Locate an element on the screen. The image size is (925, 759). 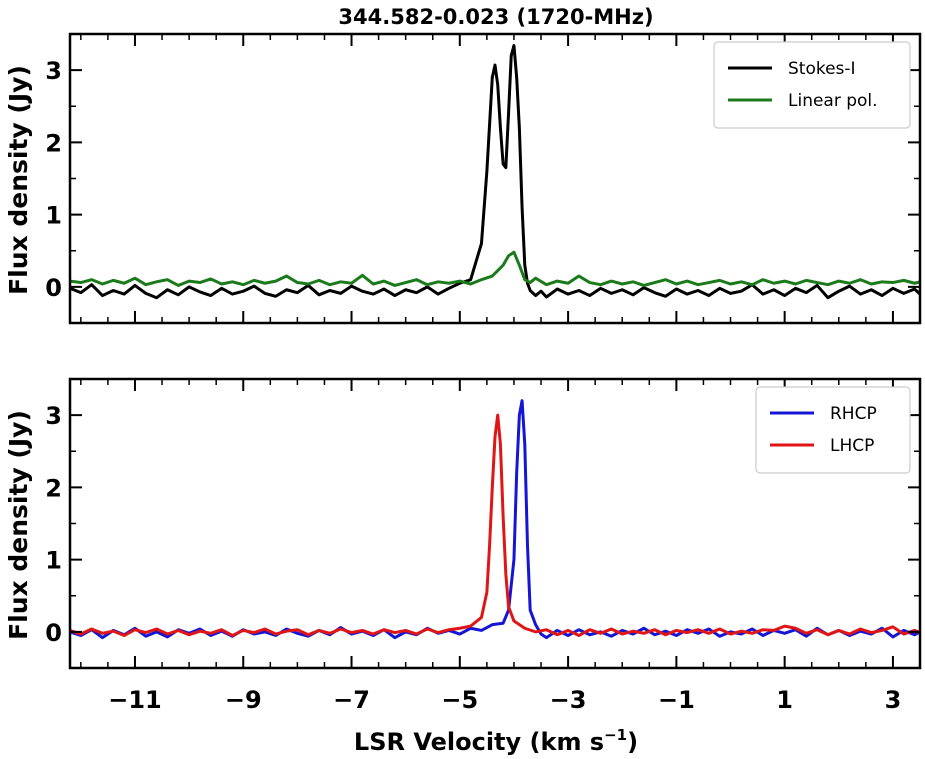
top-y-tick-label: 1 is located at coordinates (53, 216).